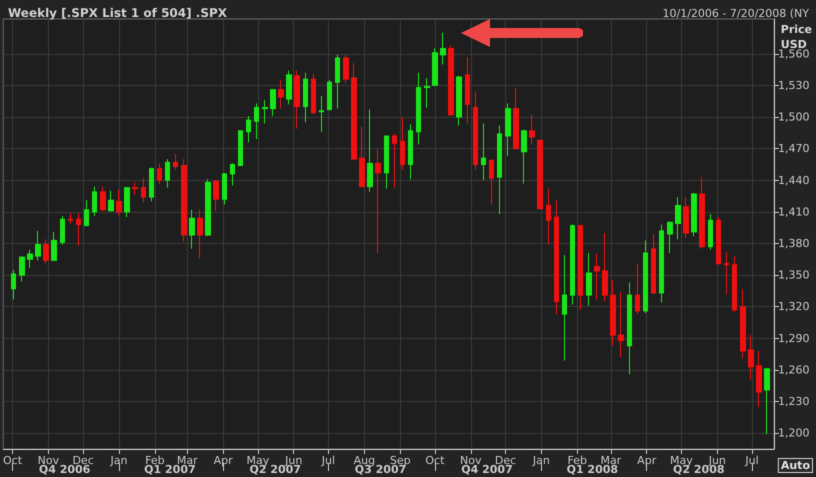 Image resolution: width=816 pixels, height=477 pixels. I want to click on chart-title: Weekly [.SPX List 1 of 504] .SPX, so click(118, 13).